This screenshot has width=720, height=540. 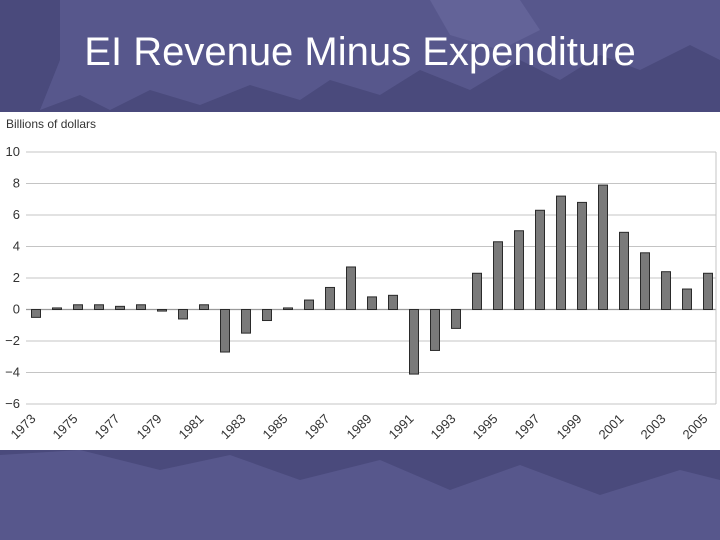 What do you see at coordinates (107, 426) in the screenshot?
I see `x-tick-label: 1977` at bounding box center [107, 426].